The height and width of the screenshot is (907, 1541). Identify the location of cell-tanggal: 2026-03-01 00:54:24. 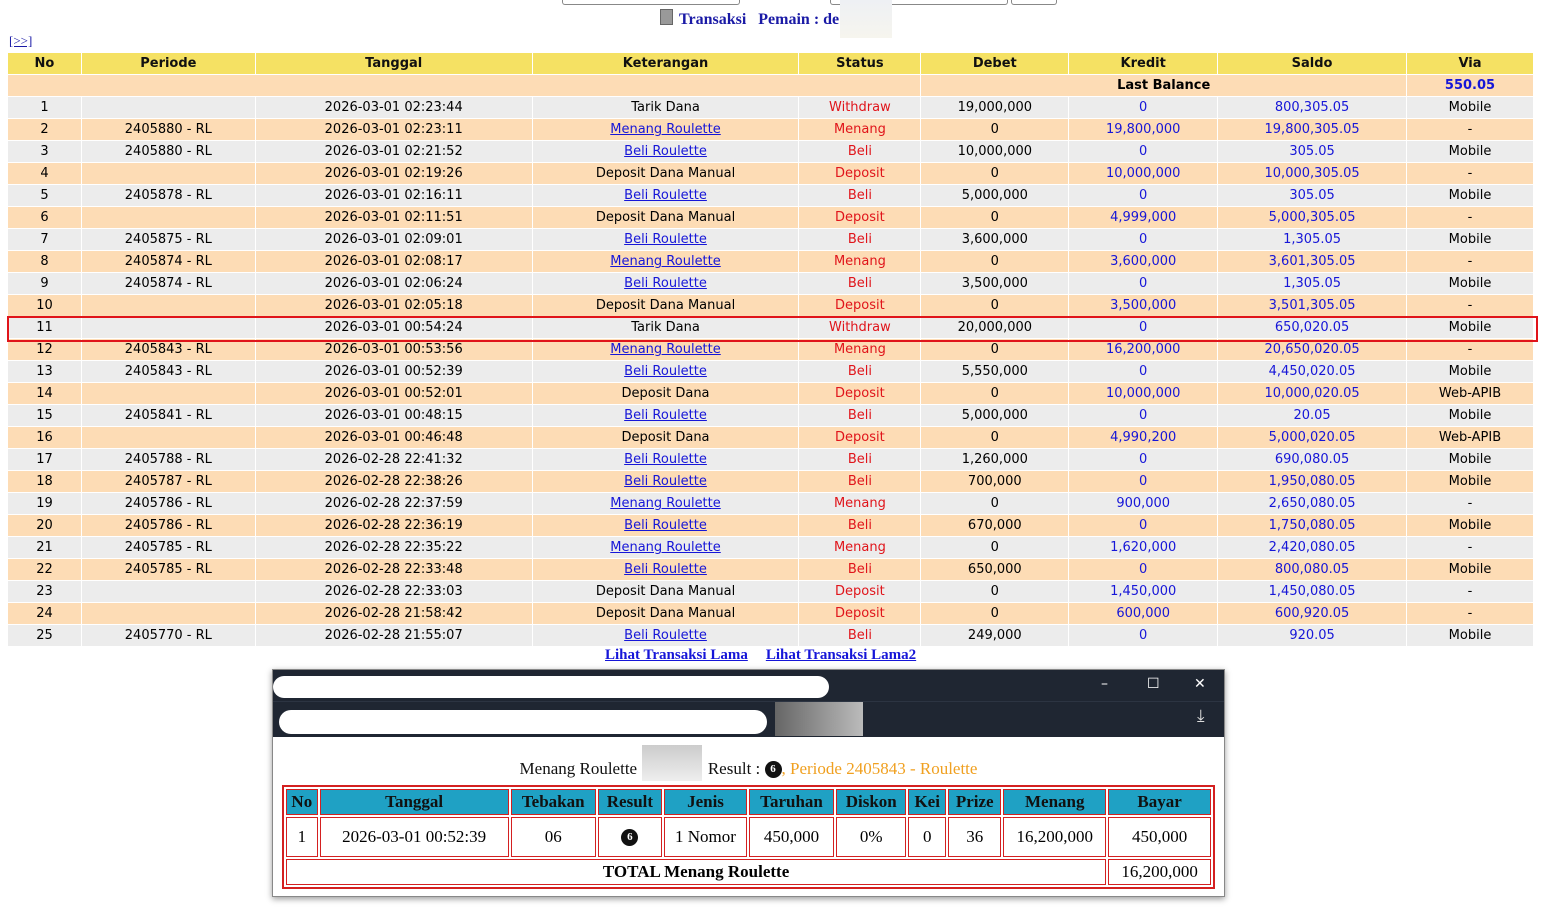
(393, 327).